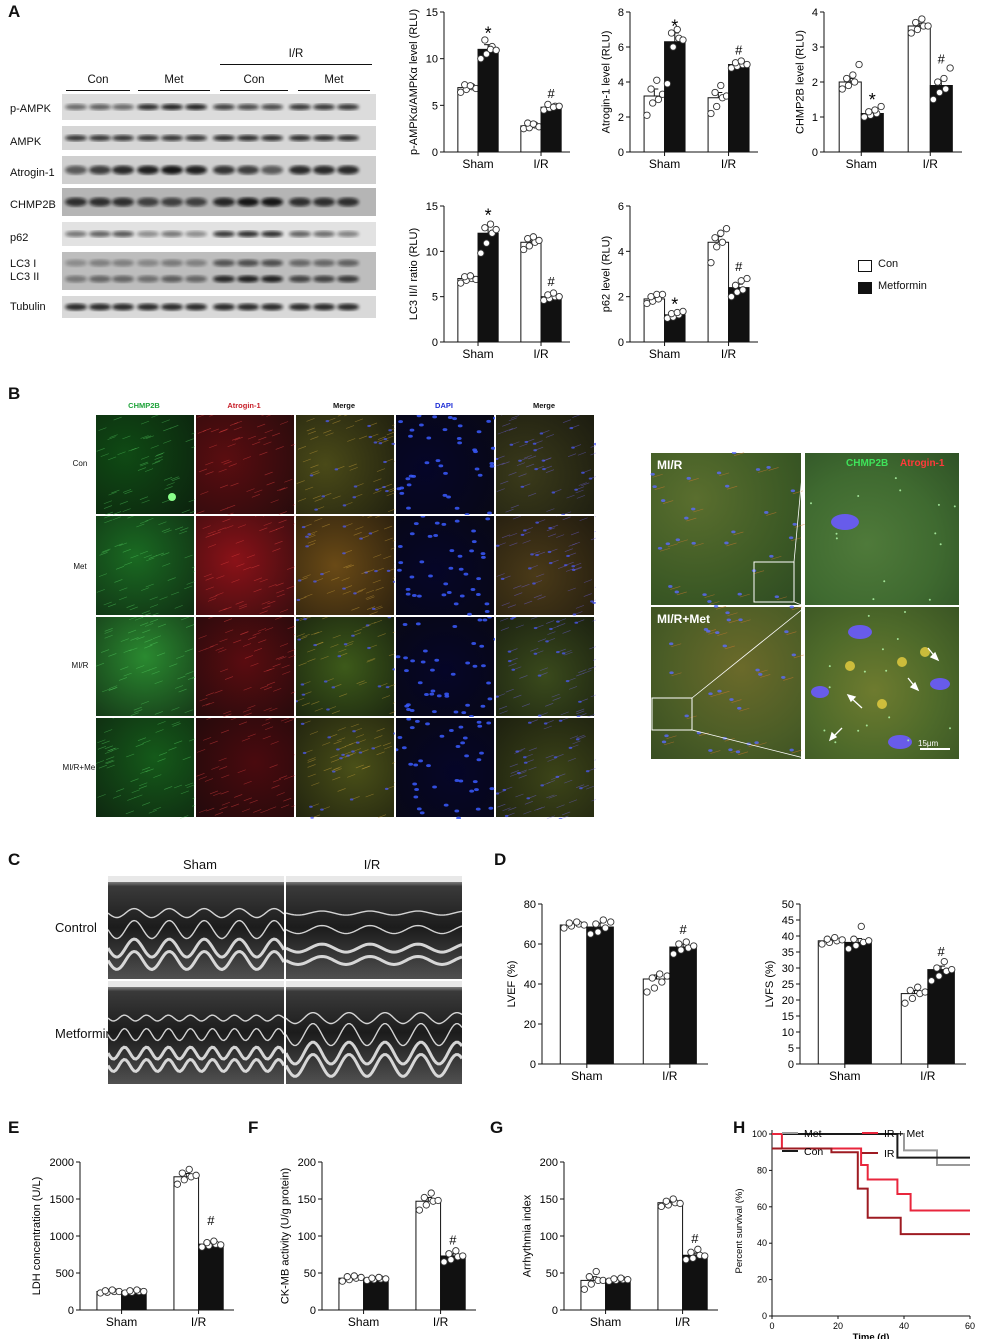 This screenshot has height=1339, width=985. Describe the element at coordinates (882, 529) in the screenshot. I see `zoom-mir-detail` at that location.